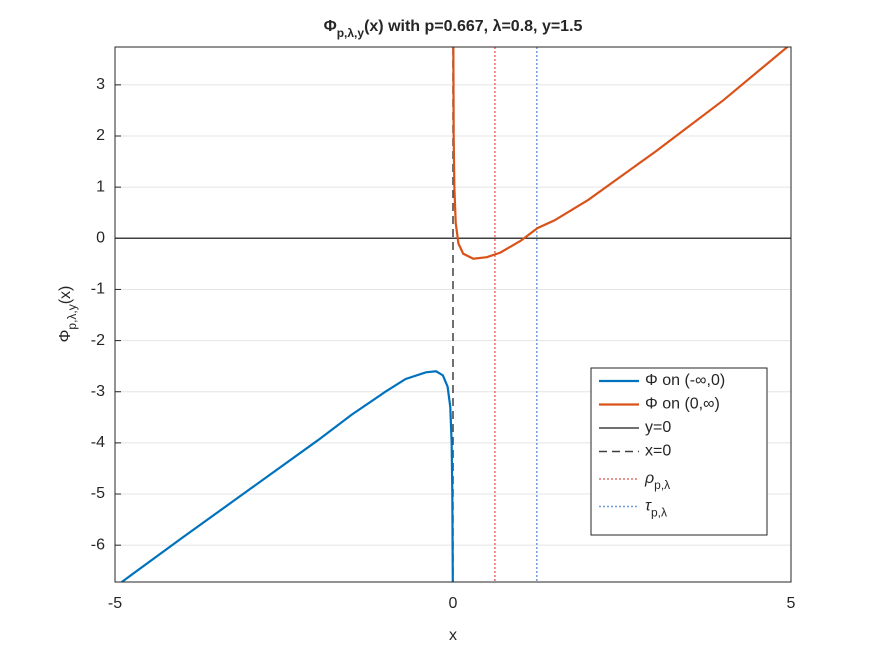  Describe the element at coordinates (98, 442) in the screenshot. I see `y-tick-label: -4` at that location.